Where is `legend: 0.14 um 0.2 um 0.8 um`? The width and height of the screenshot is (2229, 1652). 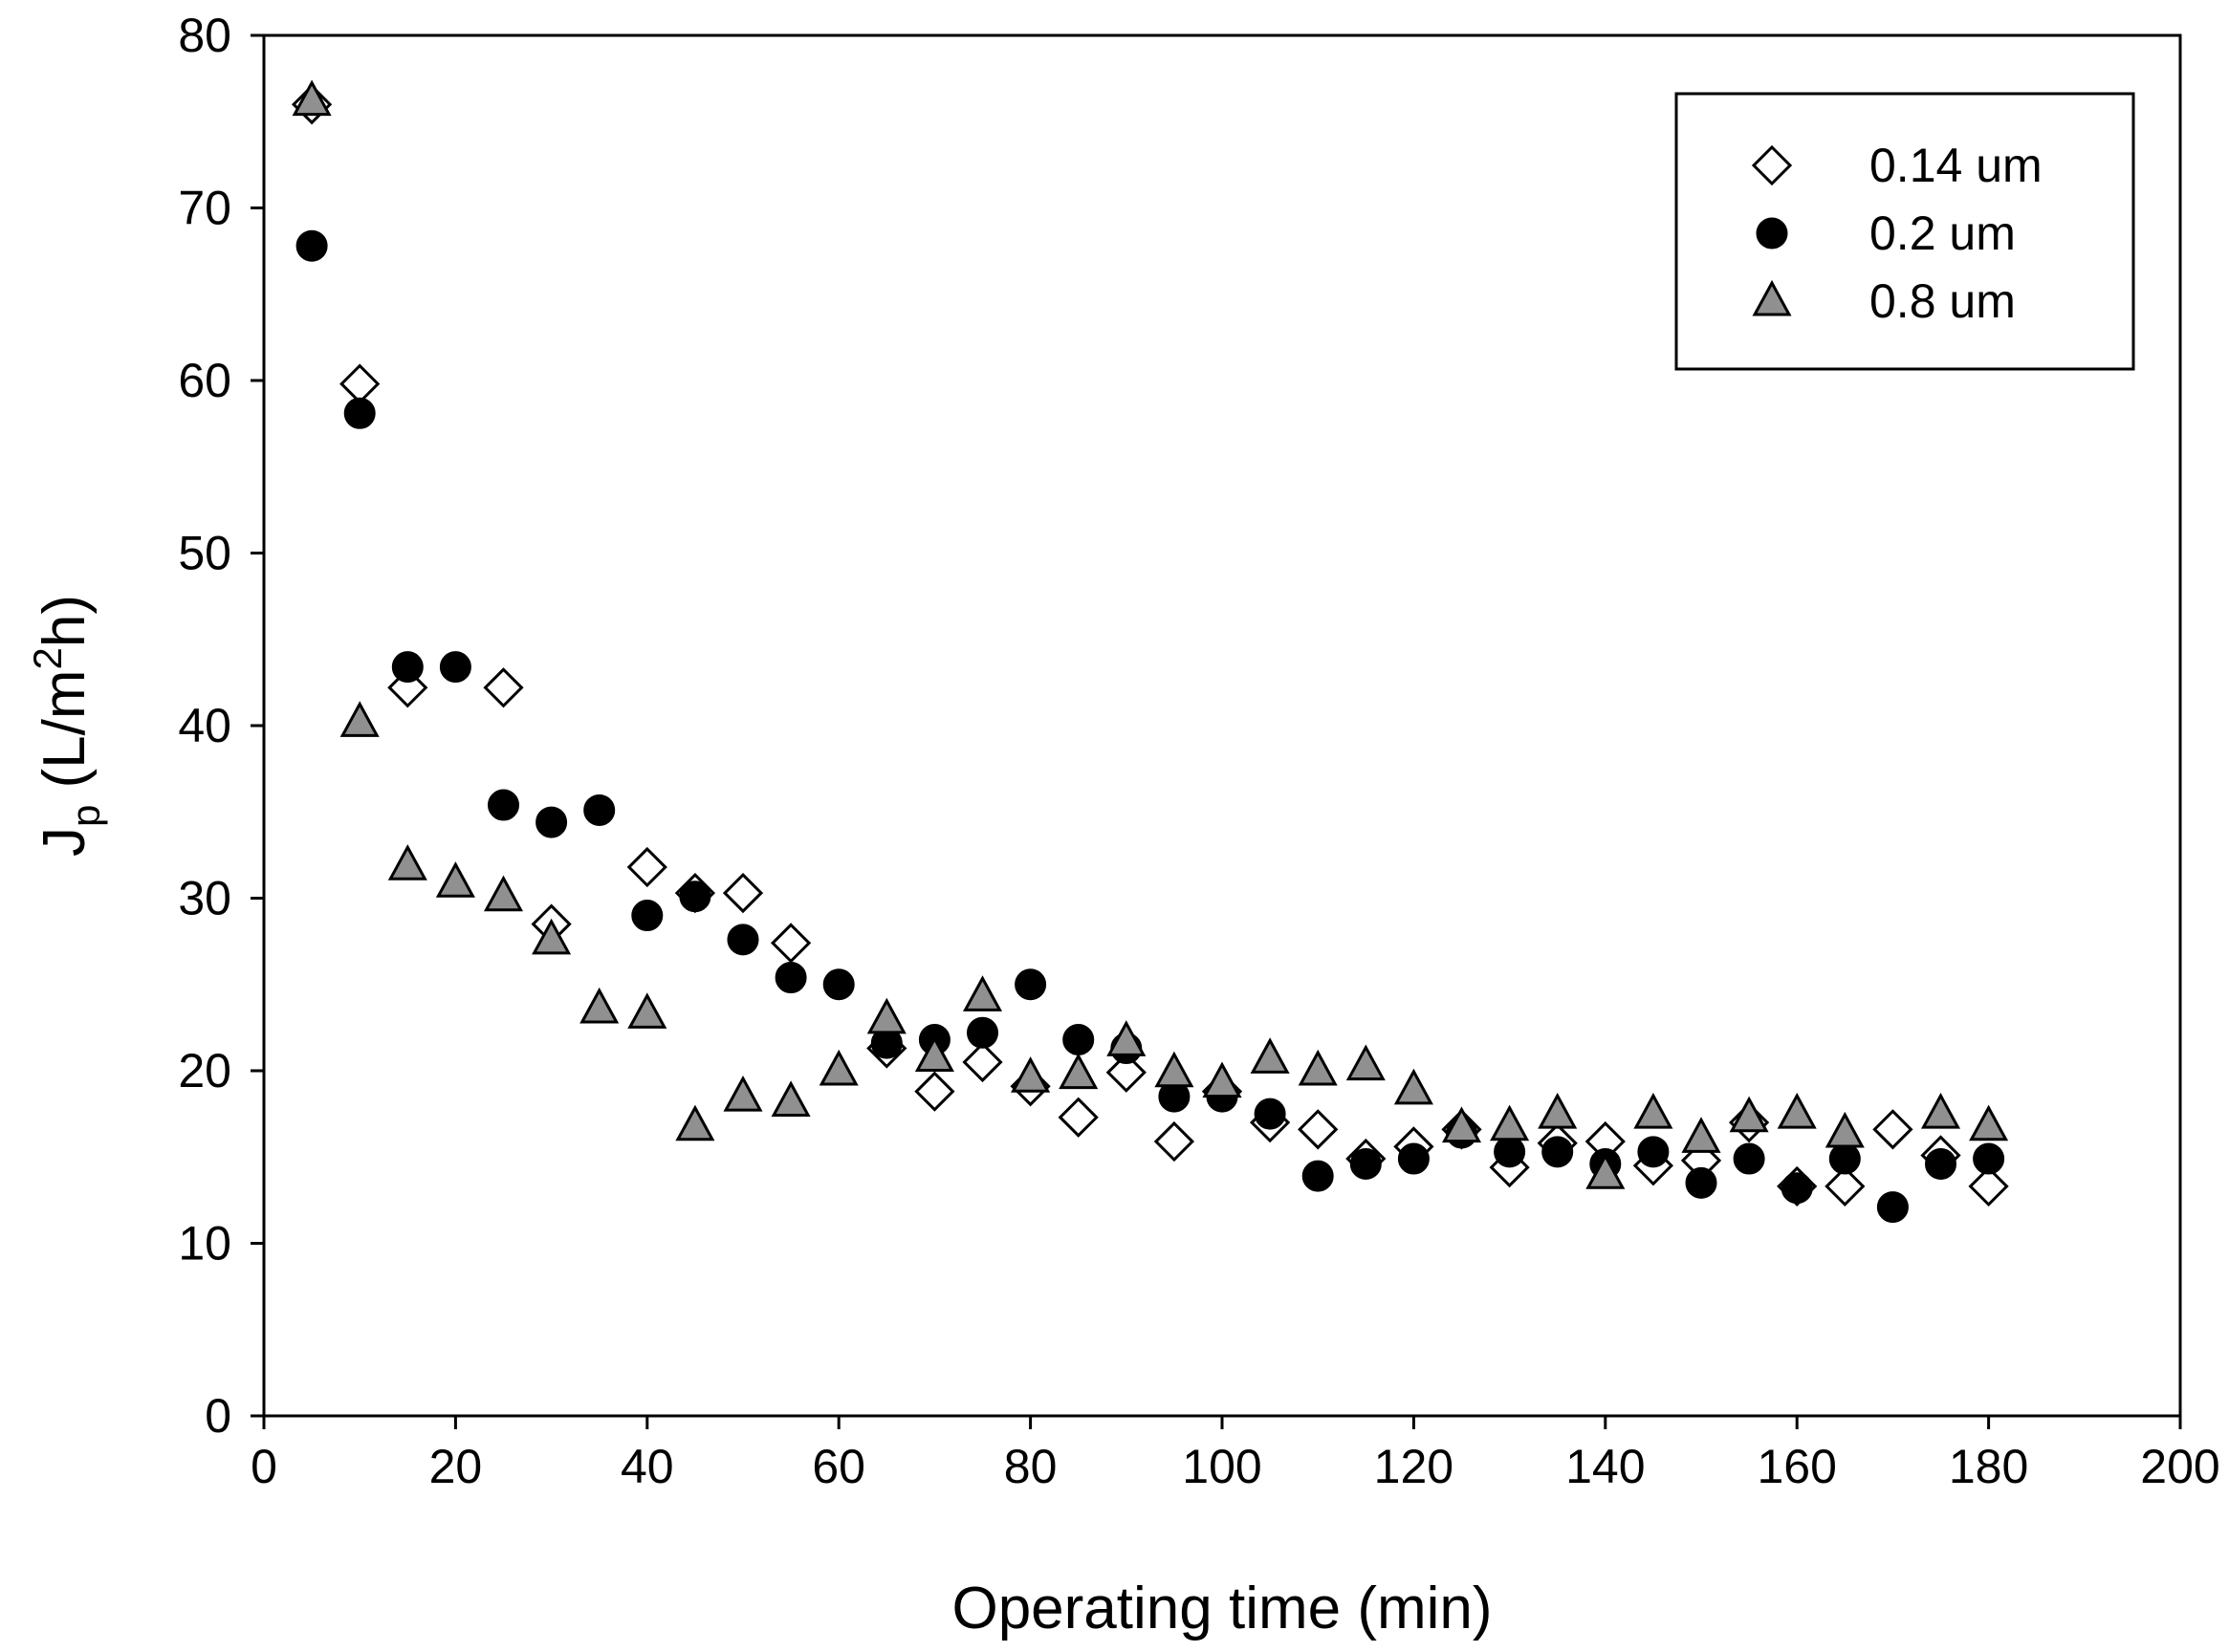
legend: 0.14 um 0.2 um 0.8 um is located at coordinates (1905, 231).